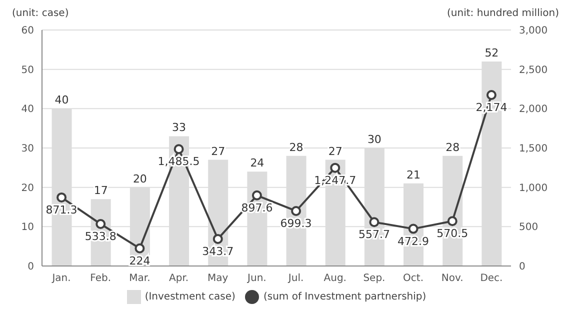 This screenshot has width=567, height=326. What do you see at coordinates (101, 191) in the screenshot?
I see `data-label: 17` at bounding box center [101, 191].